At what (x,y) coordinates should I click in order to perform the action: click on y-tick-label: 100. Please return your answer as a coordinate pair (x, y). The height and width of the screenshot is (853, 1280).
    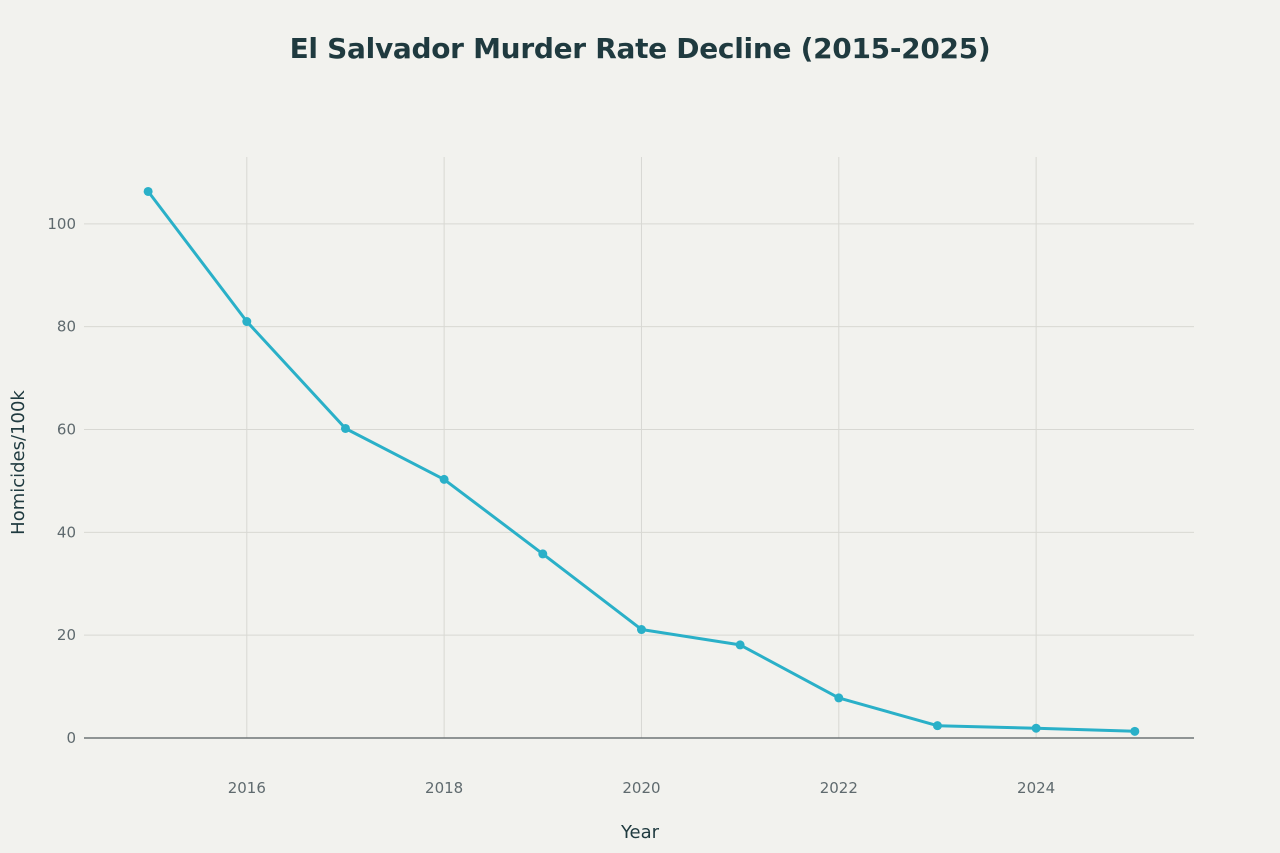
    Looking at the image, I should click on (61, 224).